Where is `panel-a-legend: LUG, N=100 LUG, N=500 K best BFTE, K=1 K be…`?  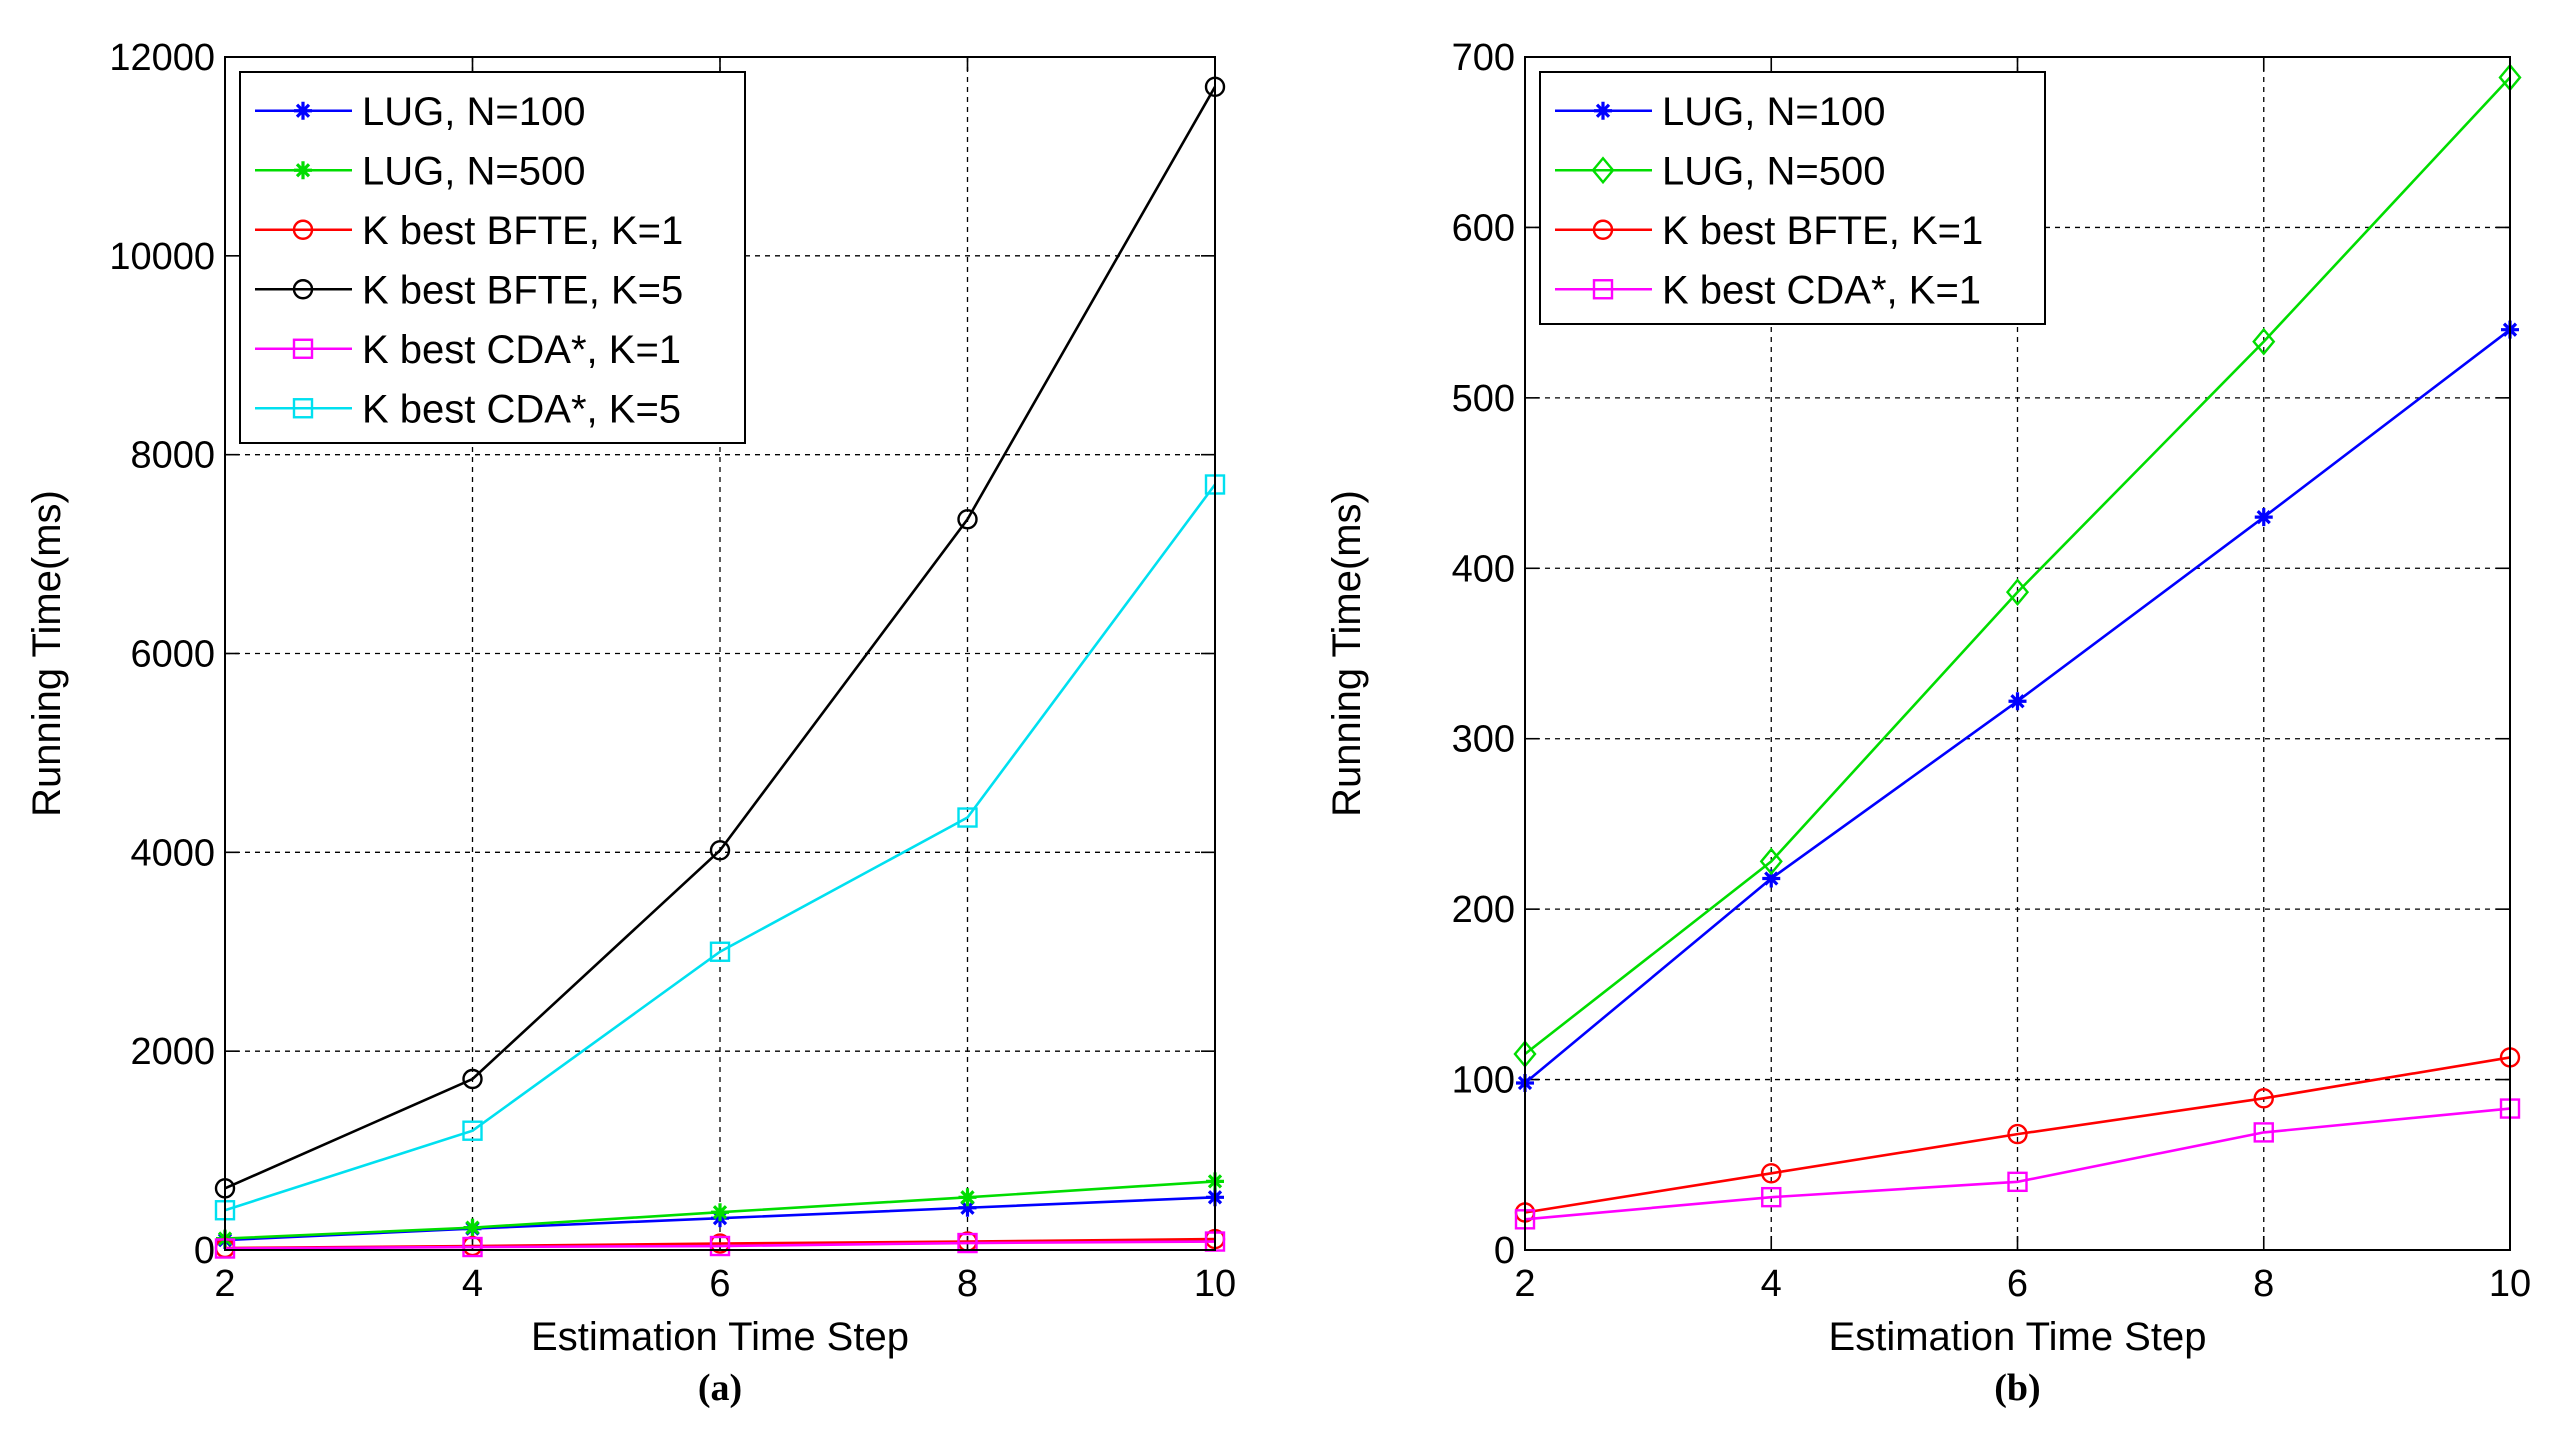 panel-a-legend: LUG, N=100 LUG, N=500 K best BFTE, K=1 K be… is located at coordinates (492, 257).